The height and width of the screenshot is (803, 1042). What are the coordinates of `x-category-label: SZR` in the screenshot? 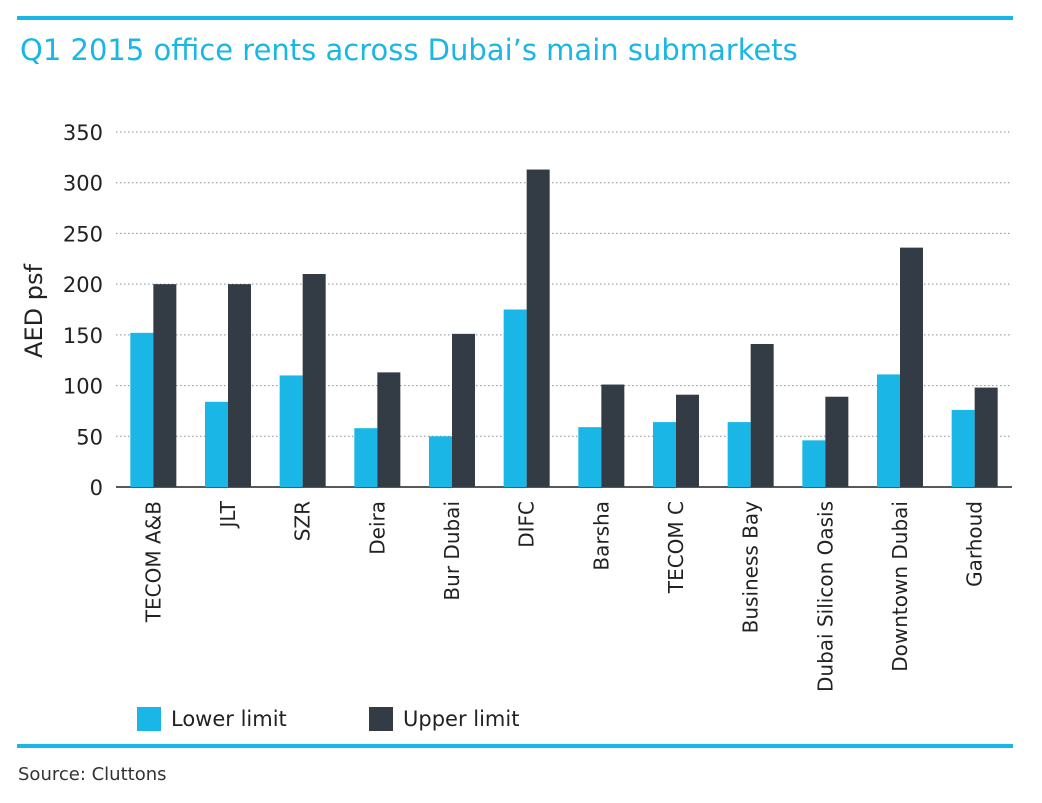 It's located at (303, 521).